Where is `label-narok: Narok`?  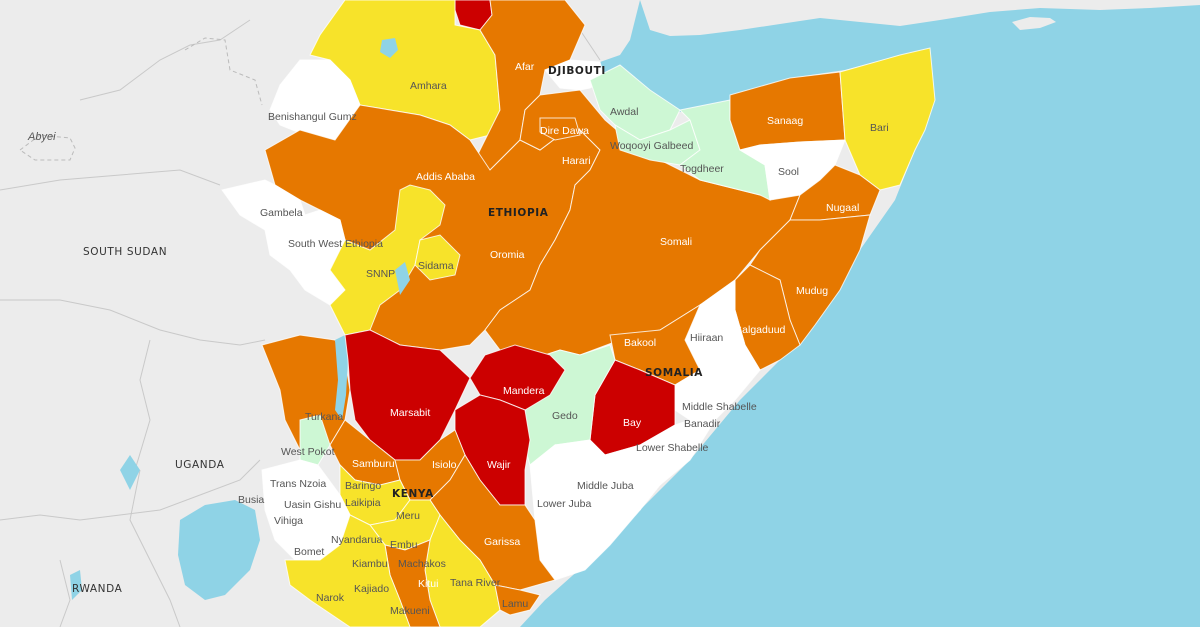
label-narok: Narok is located at coordinates (330, 598).